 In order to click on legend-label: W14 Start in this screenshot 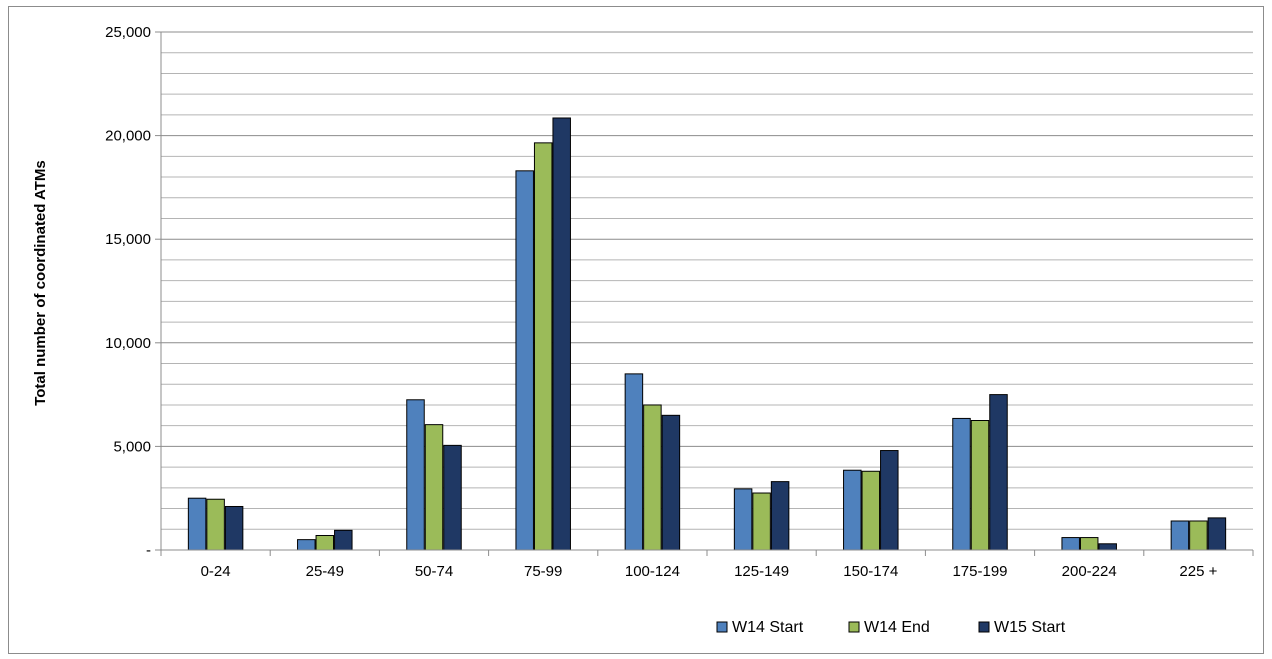, I will do `click(768, 627)`.